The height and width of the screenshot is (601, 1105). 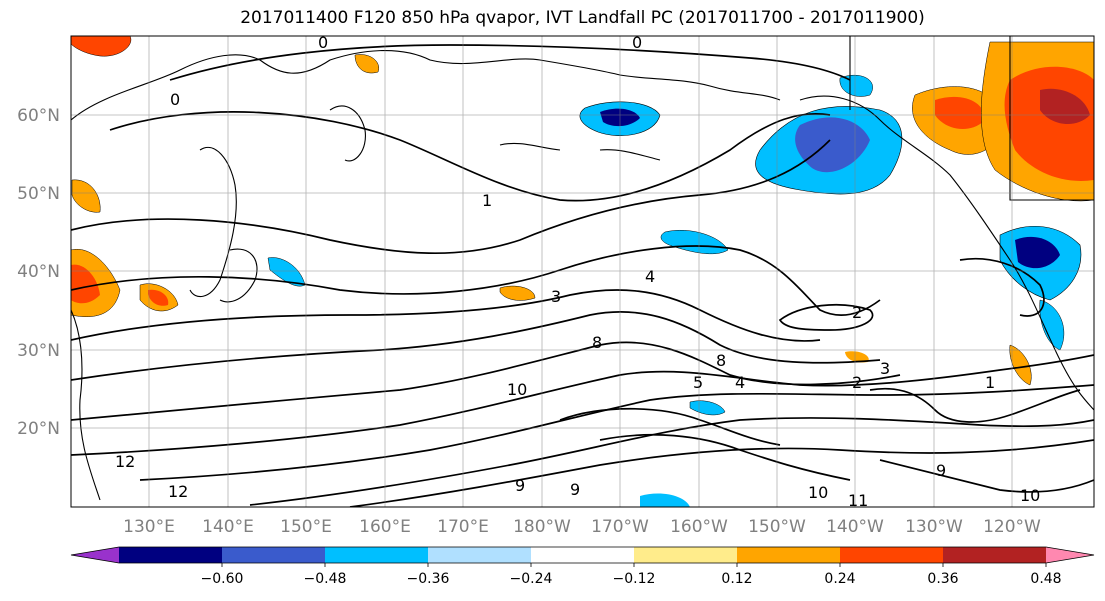 I want to click on lat-label: 40°N, so click(x=38, y=272).